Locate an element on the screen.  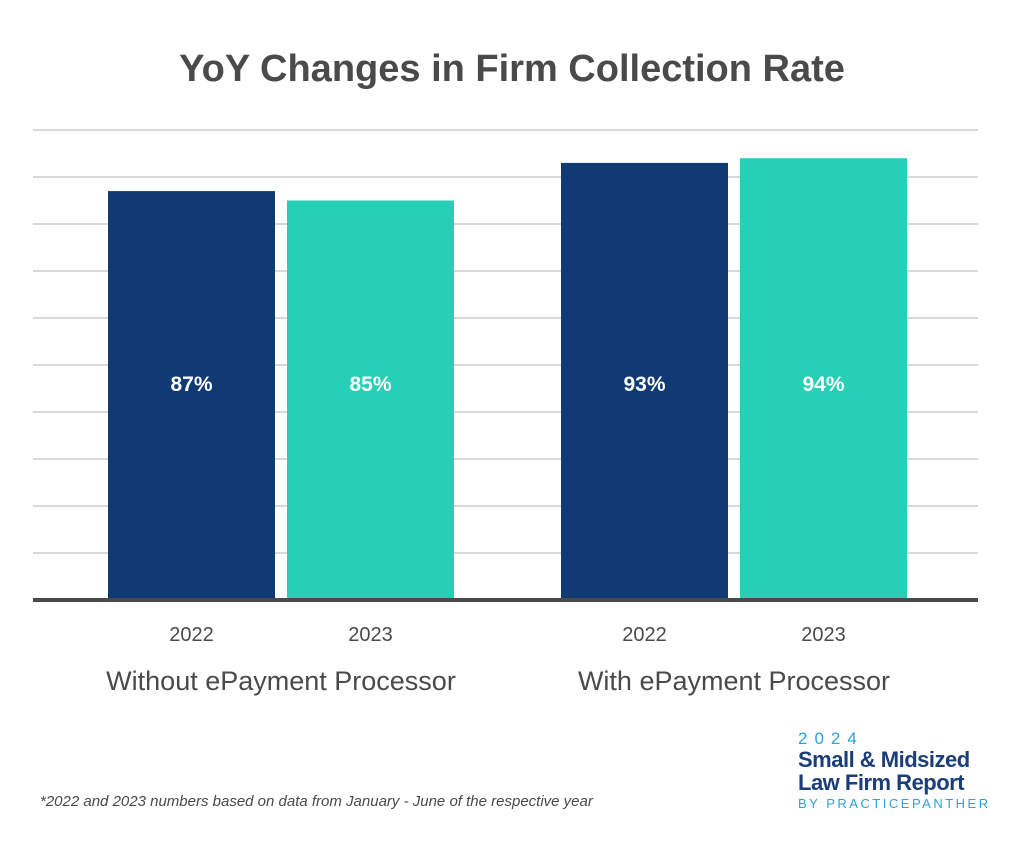
bar-1-2023 is located at coordinates (823, 379).